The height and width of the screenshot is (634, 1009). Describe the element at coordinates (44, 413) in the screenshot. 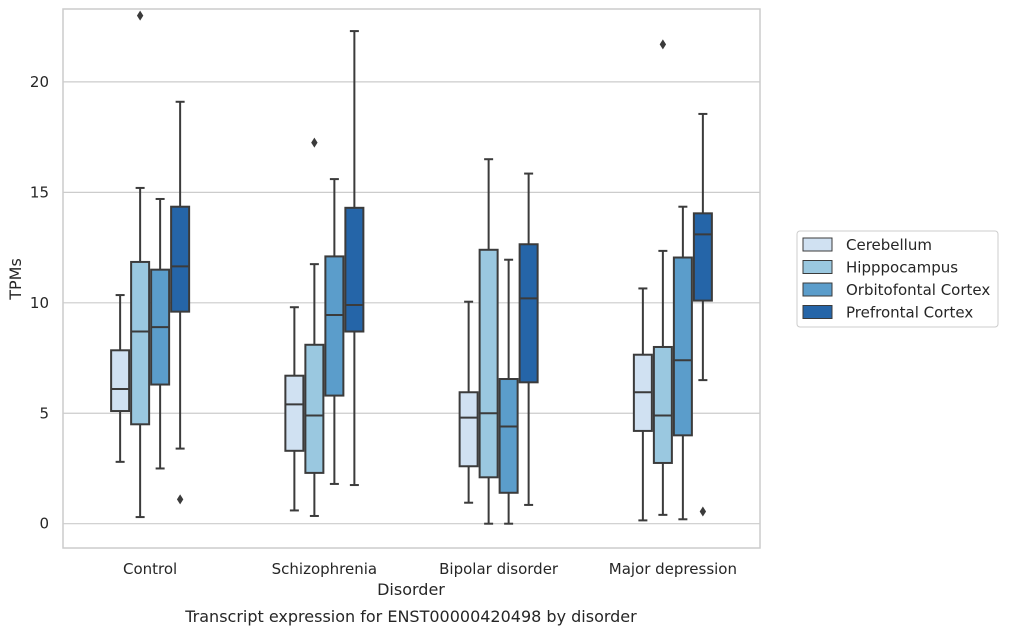

I see `y-tick-label: 5` at that location.